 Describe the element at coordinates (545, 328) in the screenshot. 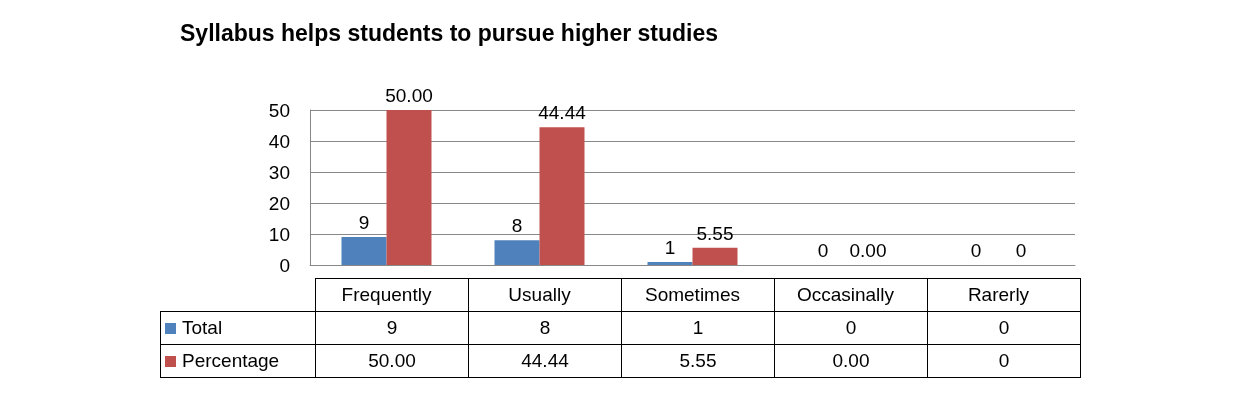

I see `data-label: 8` at that location.